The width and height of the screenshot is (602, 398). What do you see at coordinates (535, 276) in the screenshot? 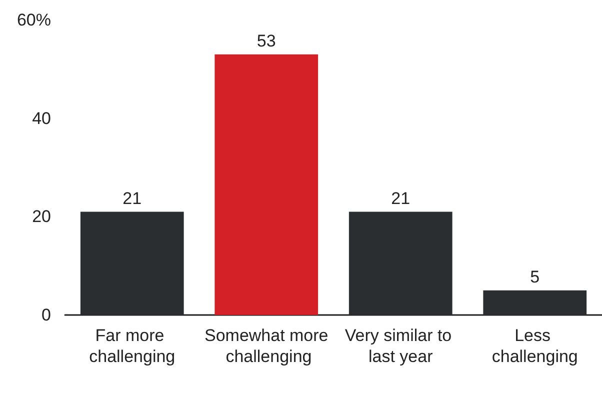
I see `data-label: 5` at bounding box center [535, 276].